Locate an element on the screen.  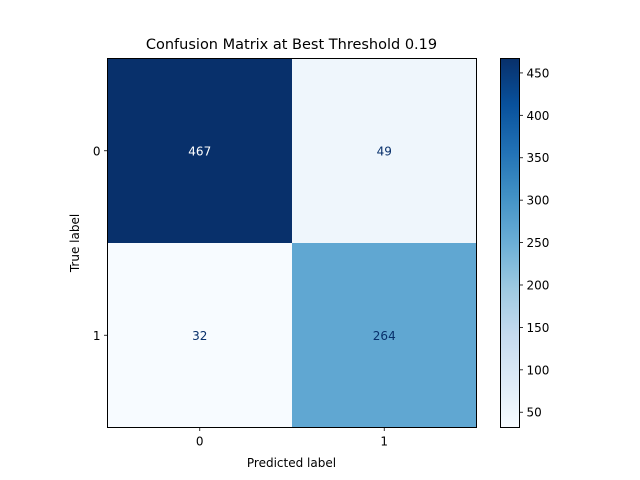
cell-value-label: 467 is located at coordinates (199, 151).